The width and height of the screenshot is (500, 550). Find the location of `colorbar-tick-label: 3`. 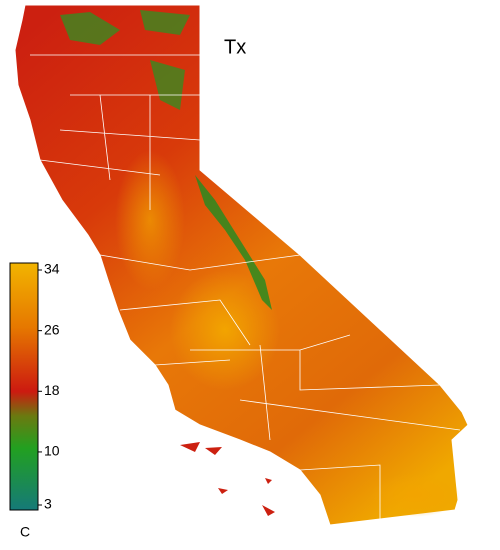

colorbar-tick-label: 3 is located at coordinates (48, 504).